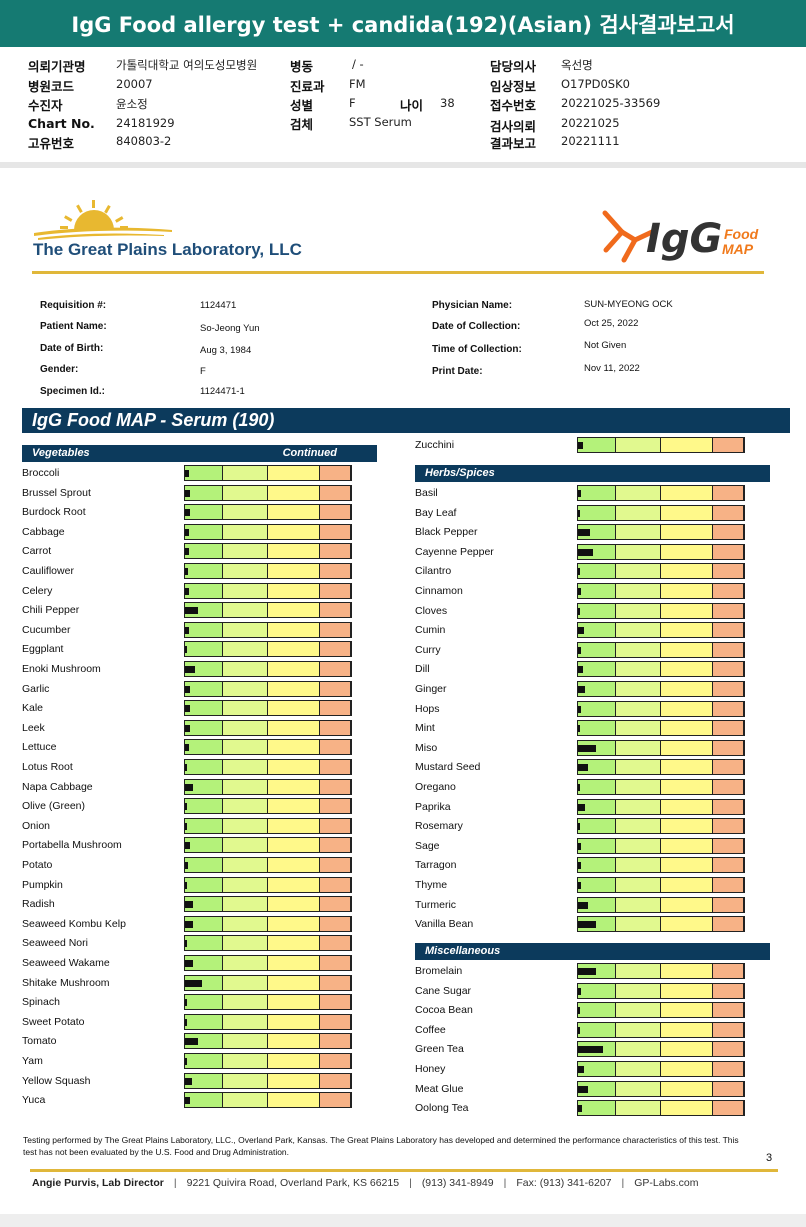  Describe the element at coordinates (46, 629) in the screenshot. I see `food-name: Cucumber` at that location.